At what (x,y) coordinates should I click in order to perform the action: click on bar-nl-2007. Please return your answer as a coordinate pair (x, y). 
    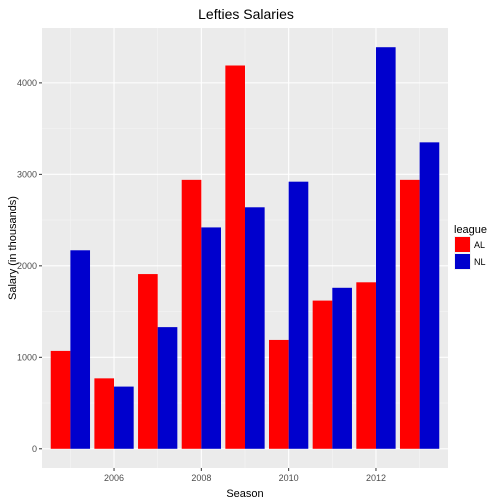
    Looking at the image, I should click on (167, 388).